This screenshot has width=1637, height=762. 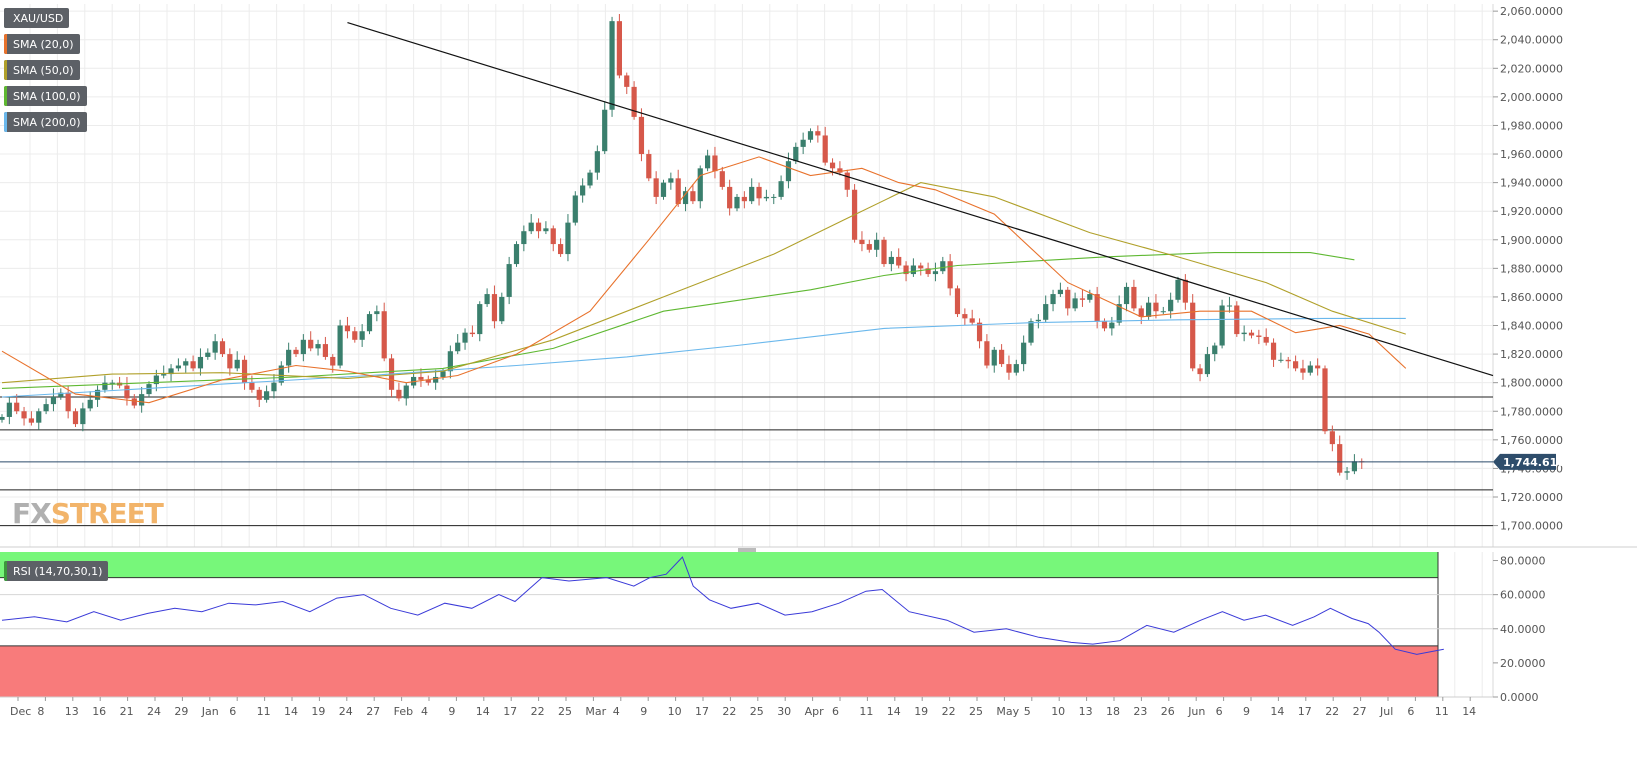 What do you see at coordinates (1531, 68) in the screenshot?
I see `y-tick-label: 2,020.0000` at bounding box center [1531, 68].